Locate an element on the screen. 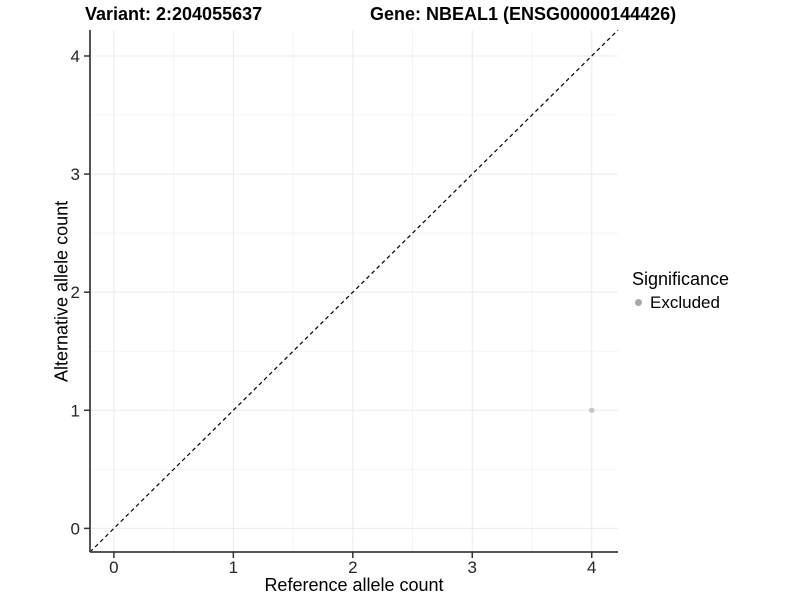  legend: Significance Excluded is located at coordinates (680, 290).